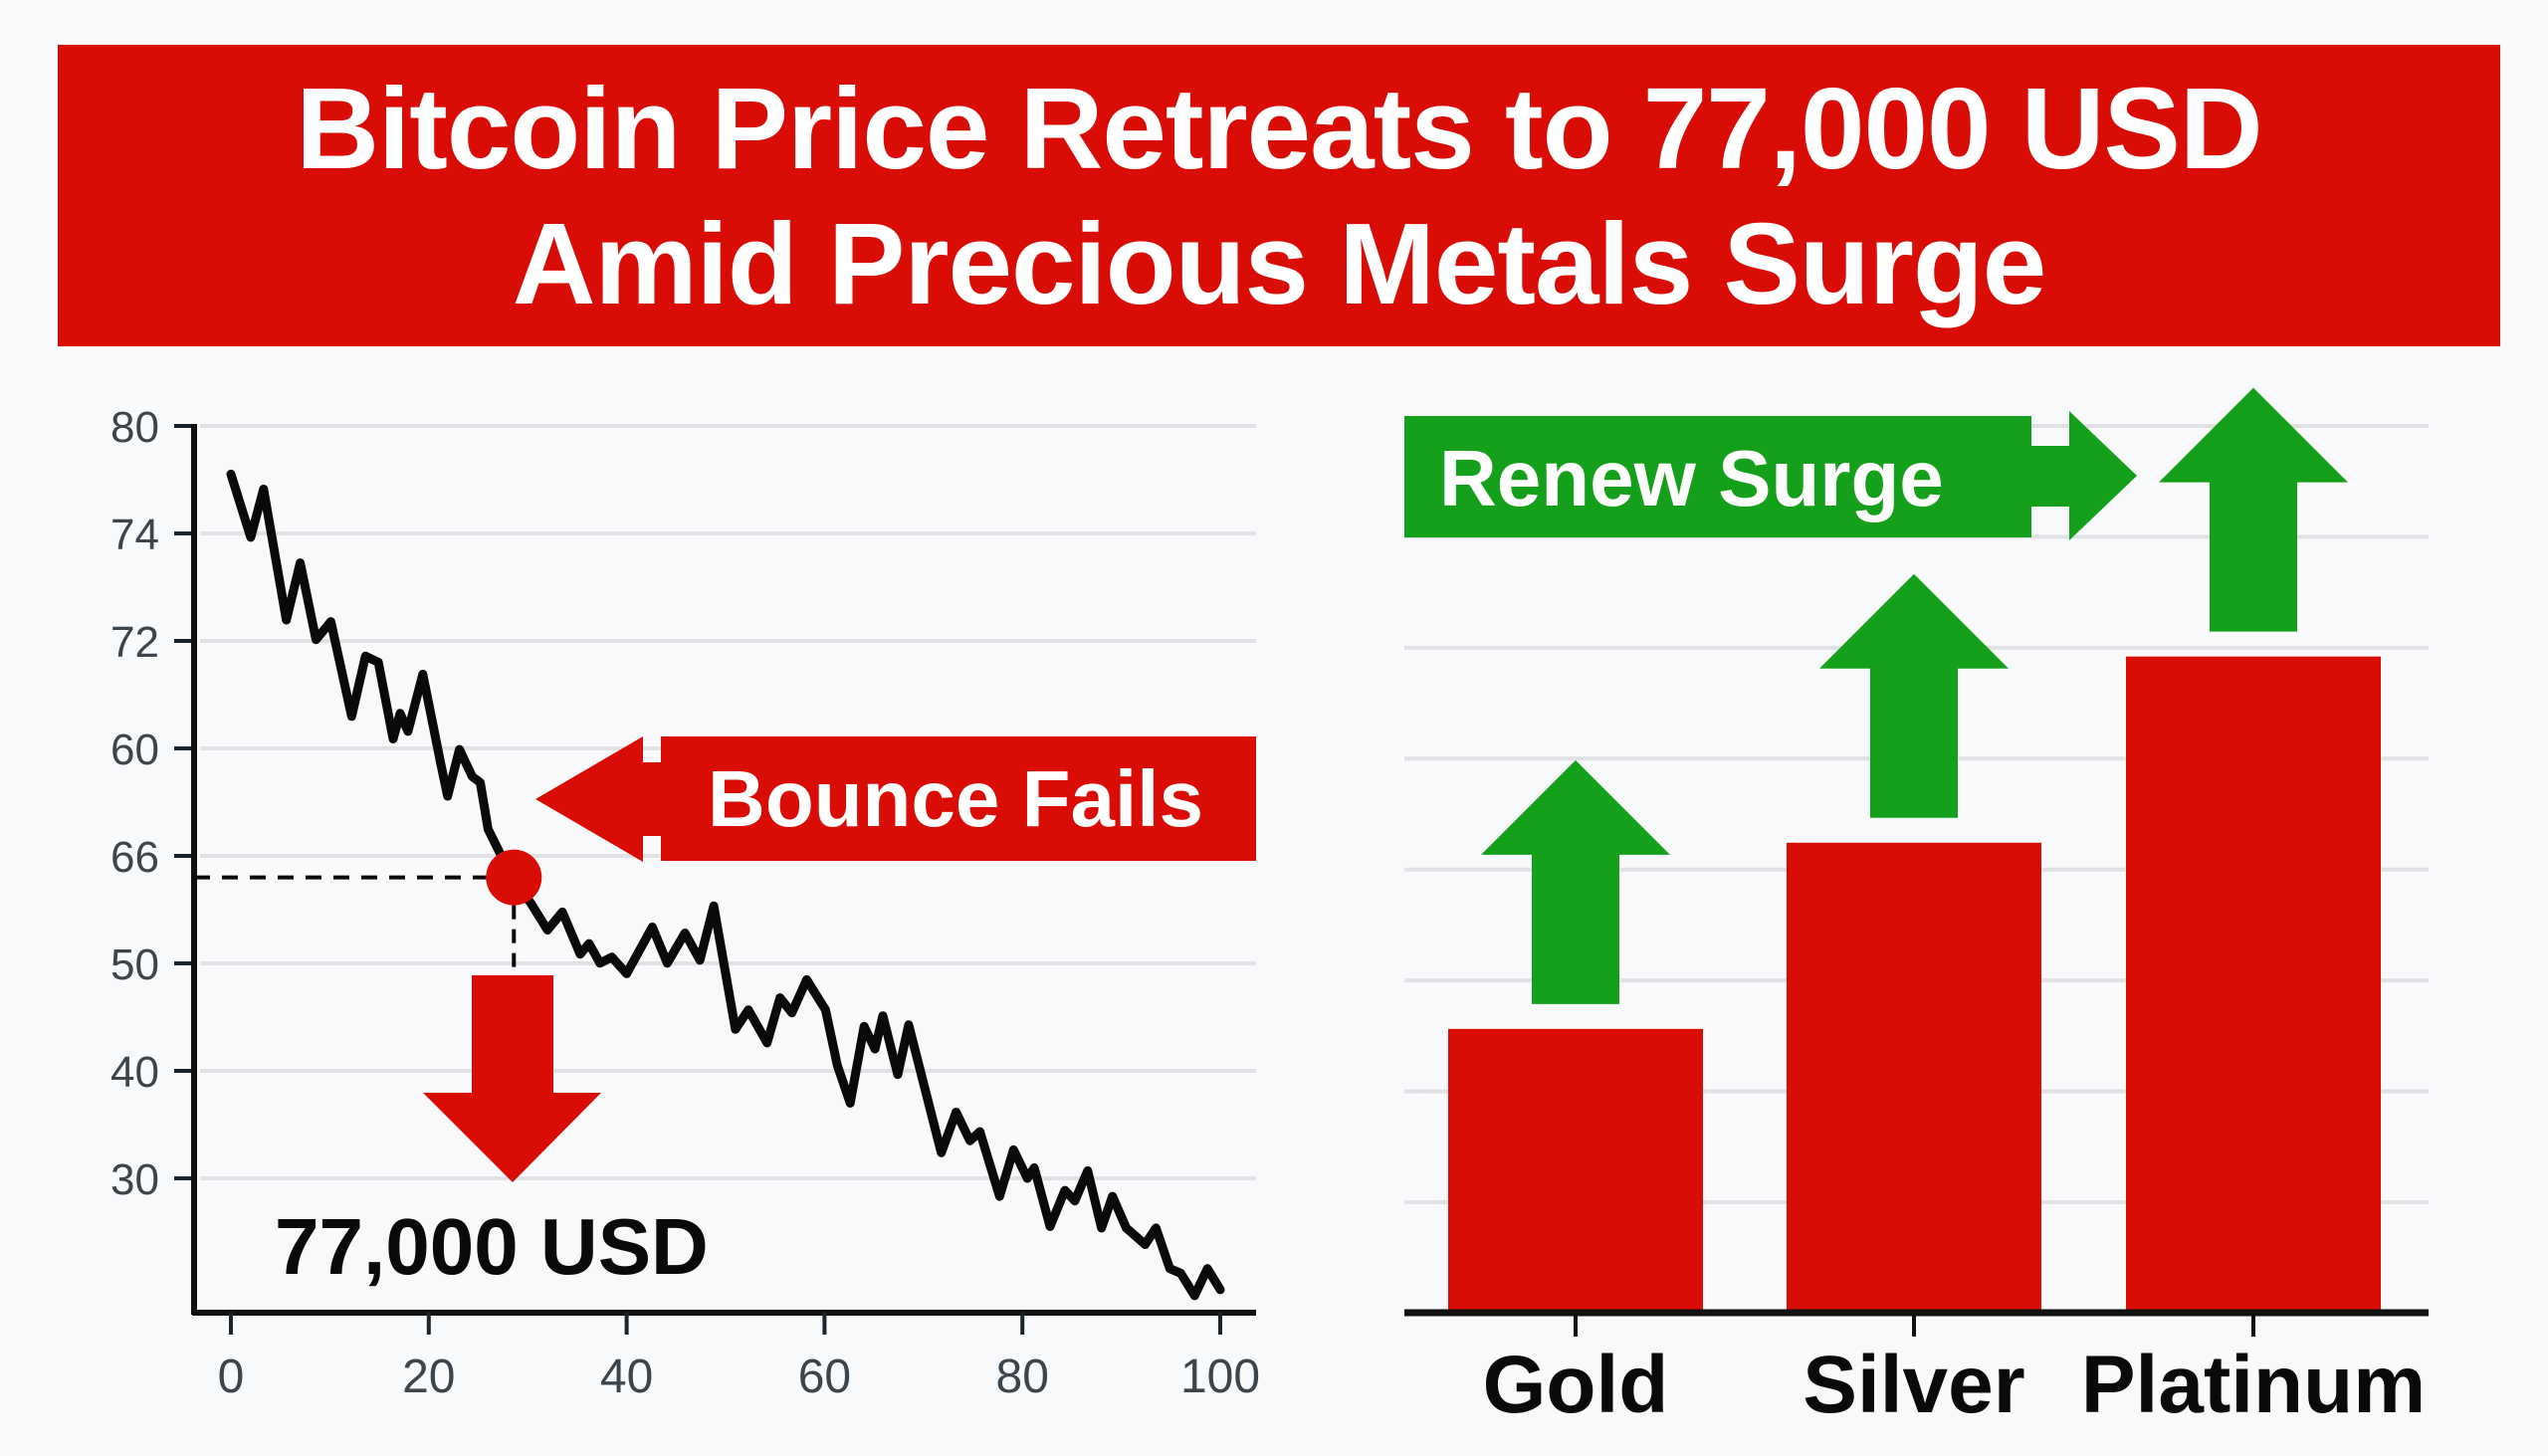 Image resolution: width=2548 pixels, height=1456 pixels. Describe the element at coordinates (492, 1246) in the screenshot. I see `price-target-label: 77,000 USD` at that location.